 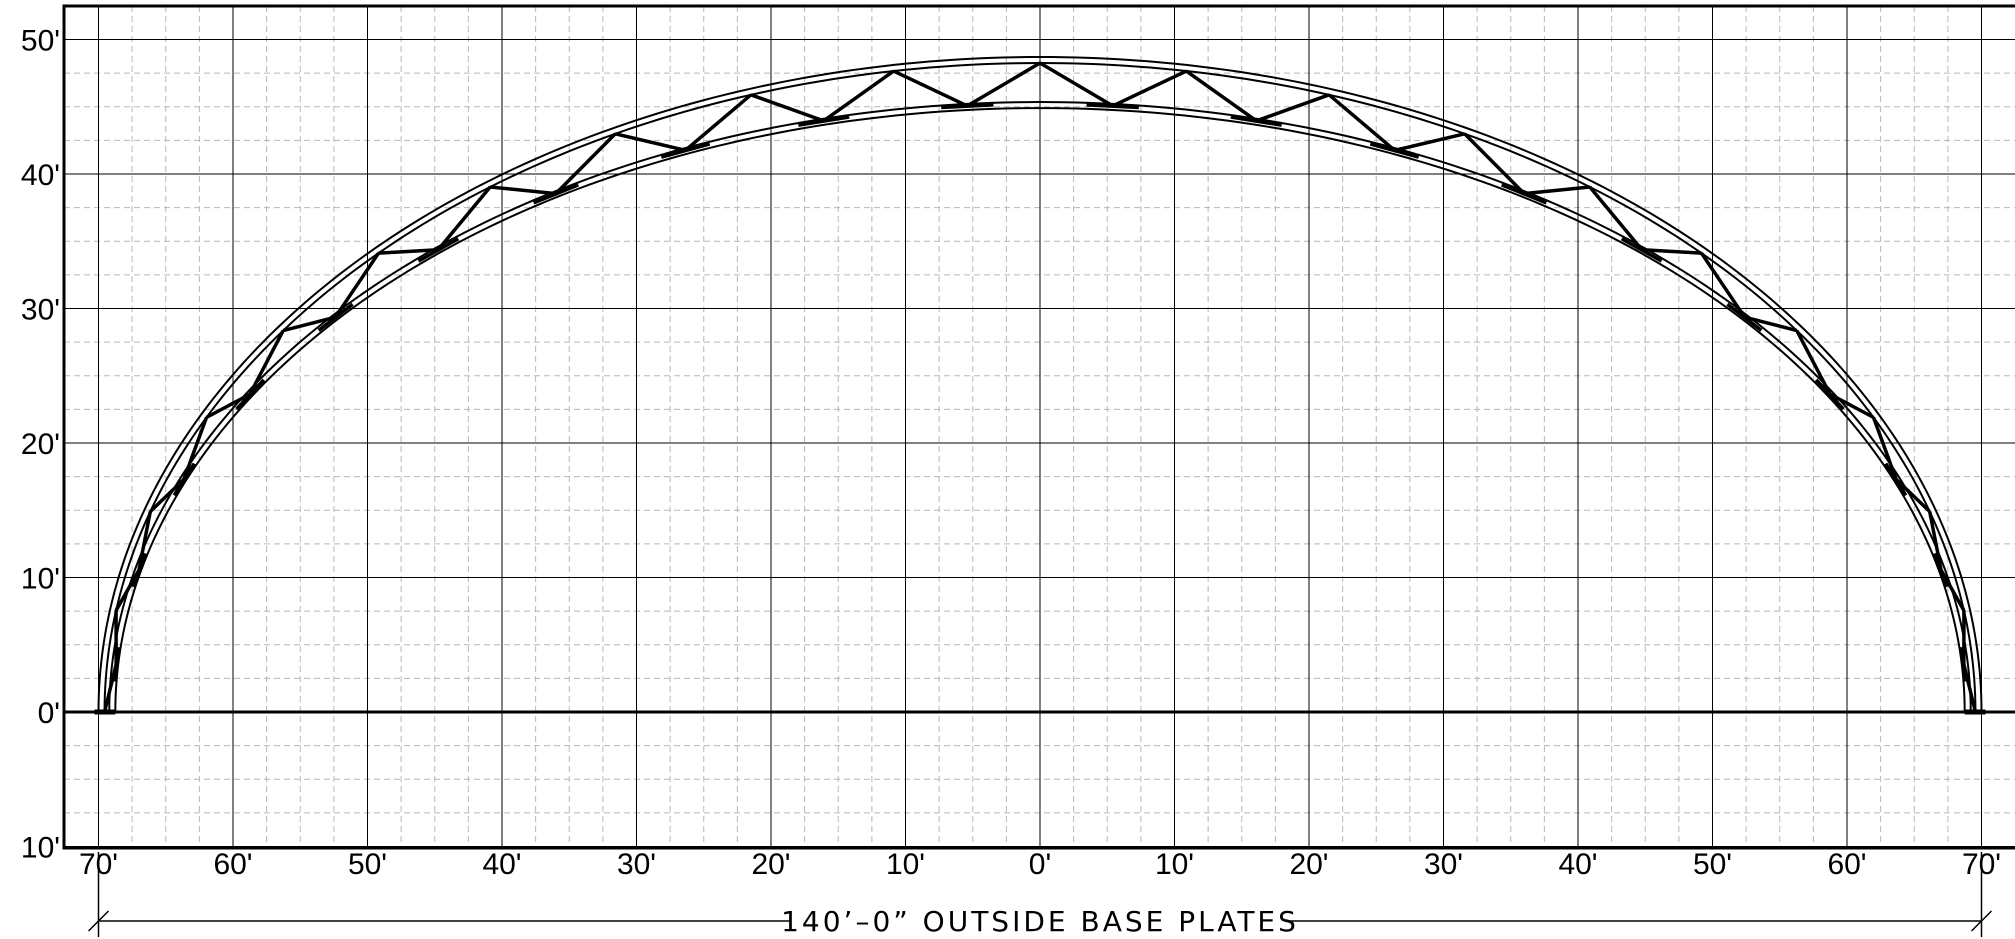 I want to click on dimension-tick-left, so click(x=98, y=921).